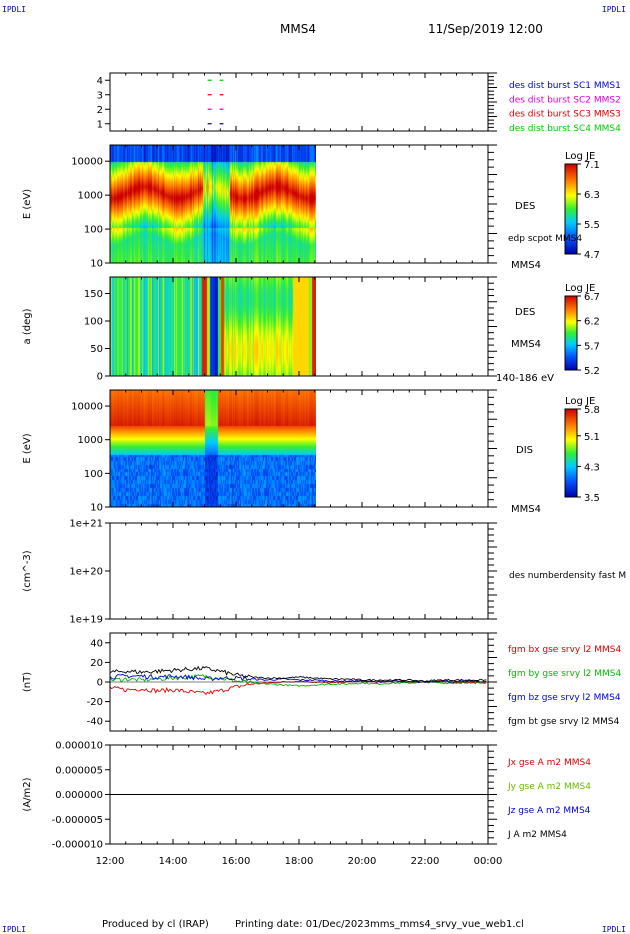 The width and height of the screenshot is (630, 934). I want to click on colorbar-tick-label-3: 3.5, so click(592, 498).